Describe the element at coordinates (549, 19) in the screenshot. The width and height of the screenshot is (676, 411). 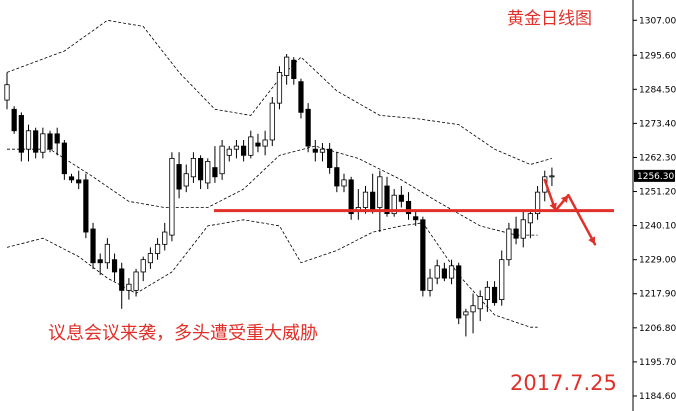
I see `chart-title: 黄金日线图` at that location.